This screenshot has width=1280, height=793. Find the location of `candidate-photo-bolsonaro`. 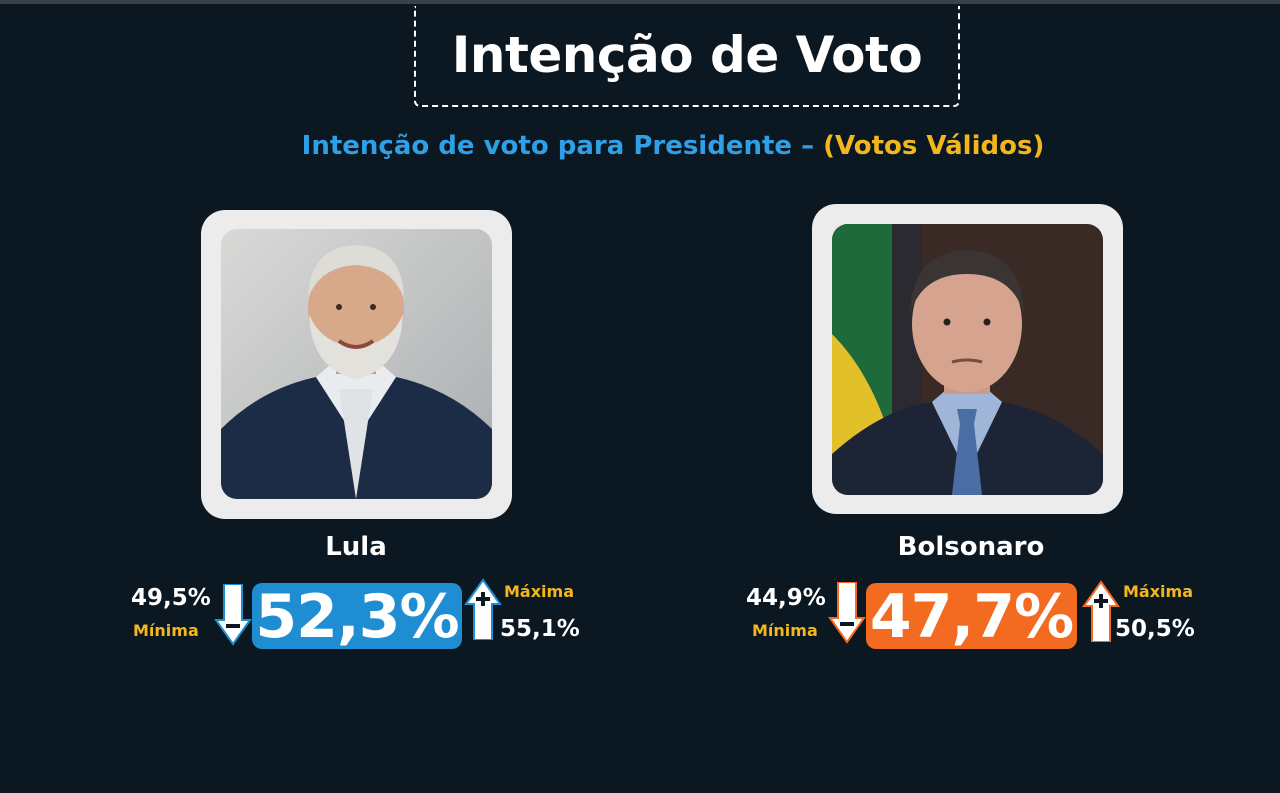

candidate-photo-bolsonaro is located at coordinates (967, 359).